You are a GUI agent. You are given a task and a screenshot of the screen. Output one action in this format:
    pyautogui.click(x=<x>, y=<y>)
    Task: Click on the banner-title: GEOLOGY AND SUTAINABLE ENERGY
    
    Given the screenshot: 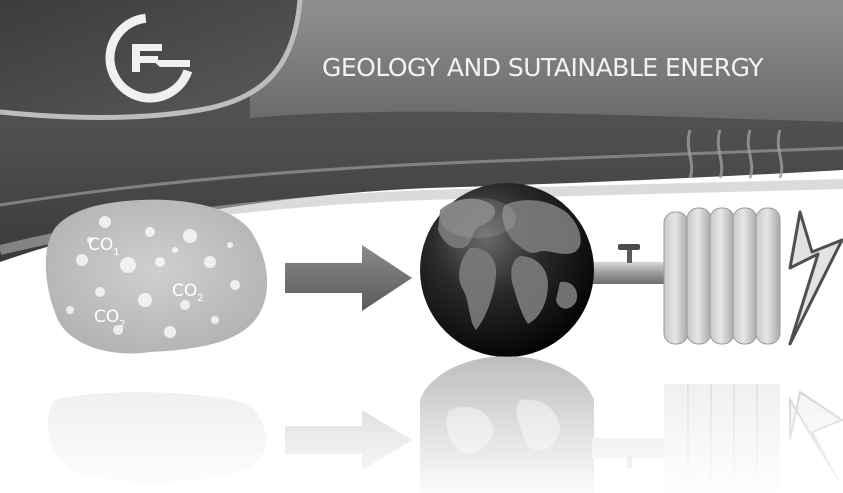 What is the action you would take?
    pyautogui.click(x=543, y=67)
    